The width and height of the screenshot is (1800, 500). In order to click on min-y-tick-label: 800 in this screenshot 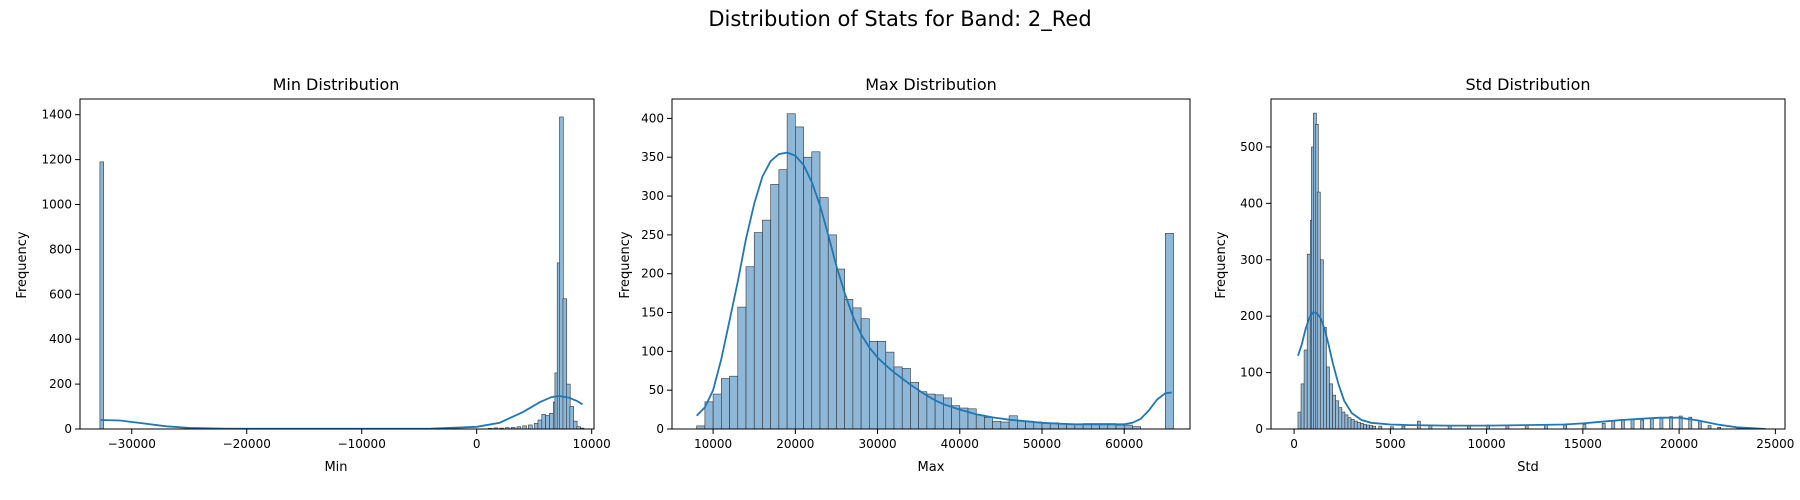, I will do `click(60, 249)`.